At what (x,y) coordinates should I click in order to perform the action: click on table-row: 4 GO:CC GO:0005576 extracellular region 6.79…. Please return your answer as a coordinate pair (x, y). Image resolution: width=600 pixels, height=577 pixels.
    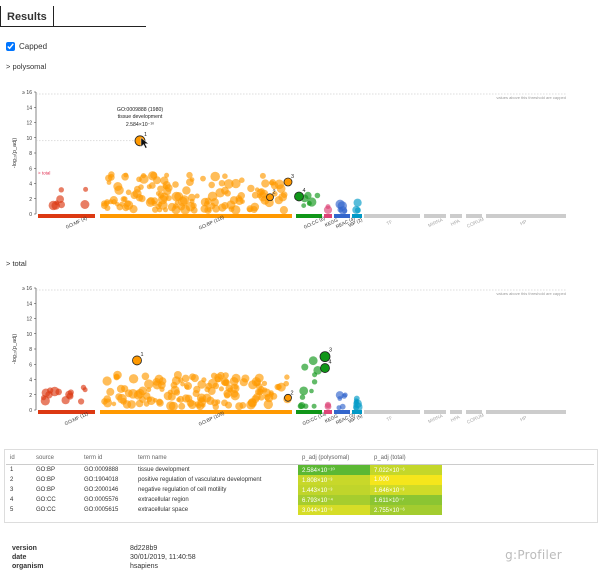
    Looking at the image, I should click on (300, 500).